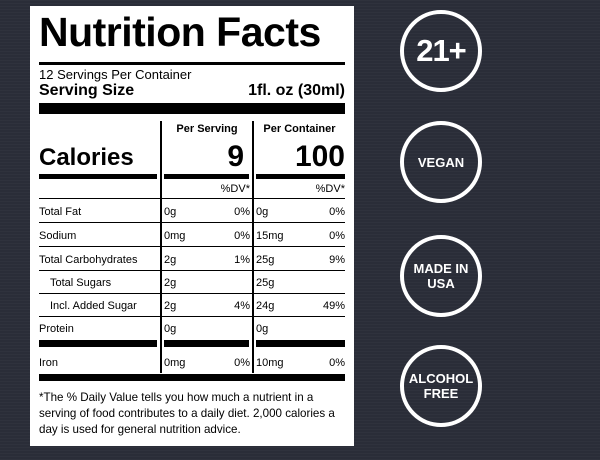  Describe the element at coordinates (206, 343) in the screenshot. I see `protein-thick-rule-serving` at that location.